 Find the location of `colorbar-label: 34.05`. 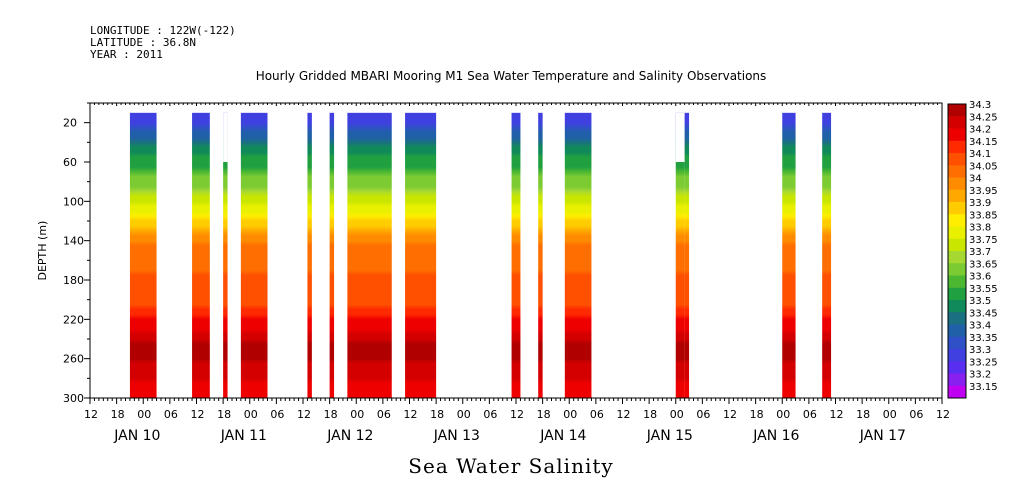

colorbar-label: 34.05 is located at coordinates (983, 166).